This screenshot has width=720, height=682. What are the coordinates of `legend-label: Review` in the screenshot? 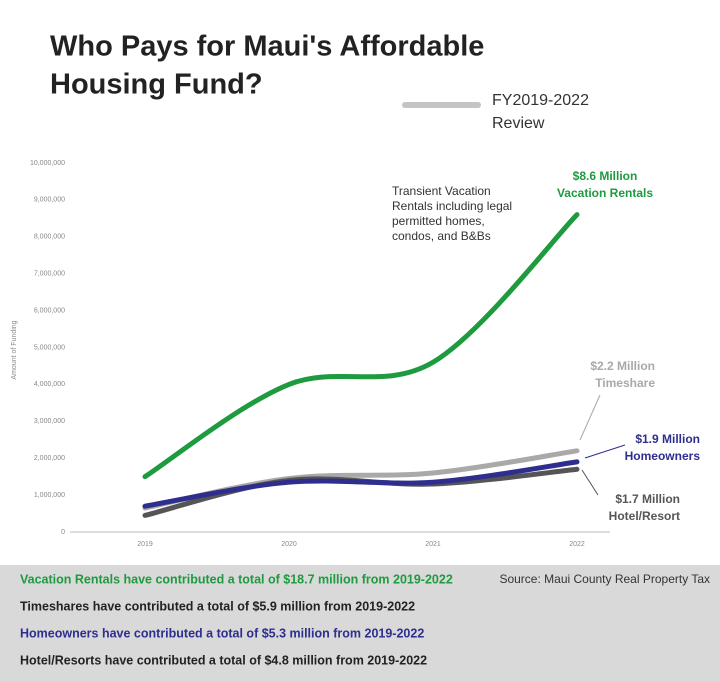 It's located at (518, 123).